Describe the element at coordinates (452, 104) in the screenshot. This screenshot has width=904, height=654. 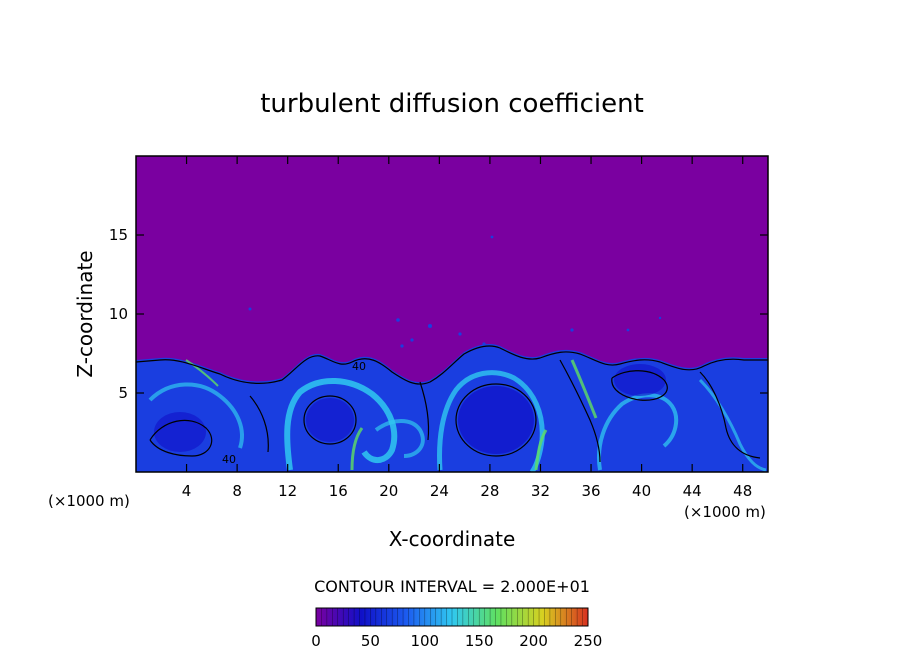
I see `chart-title: turbulent diffusion coefficient` at that location.